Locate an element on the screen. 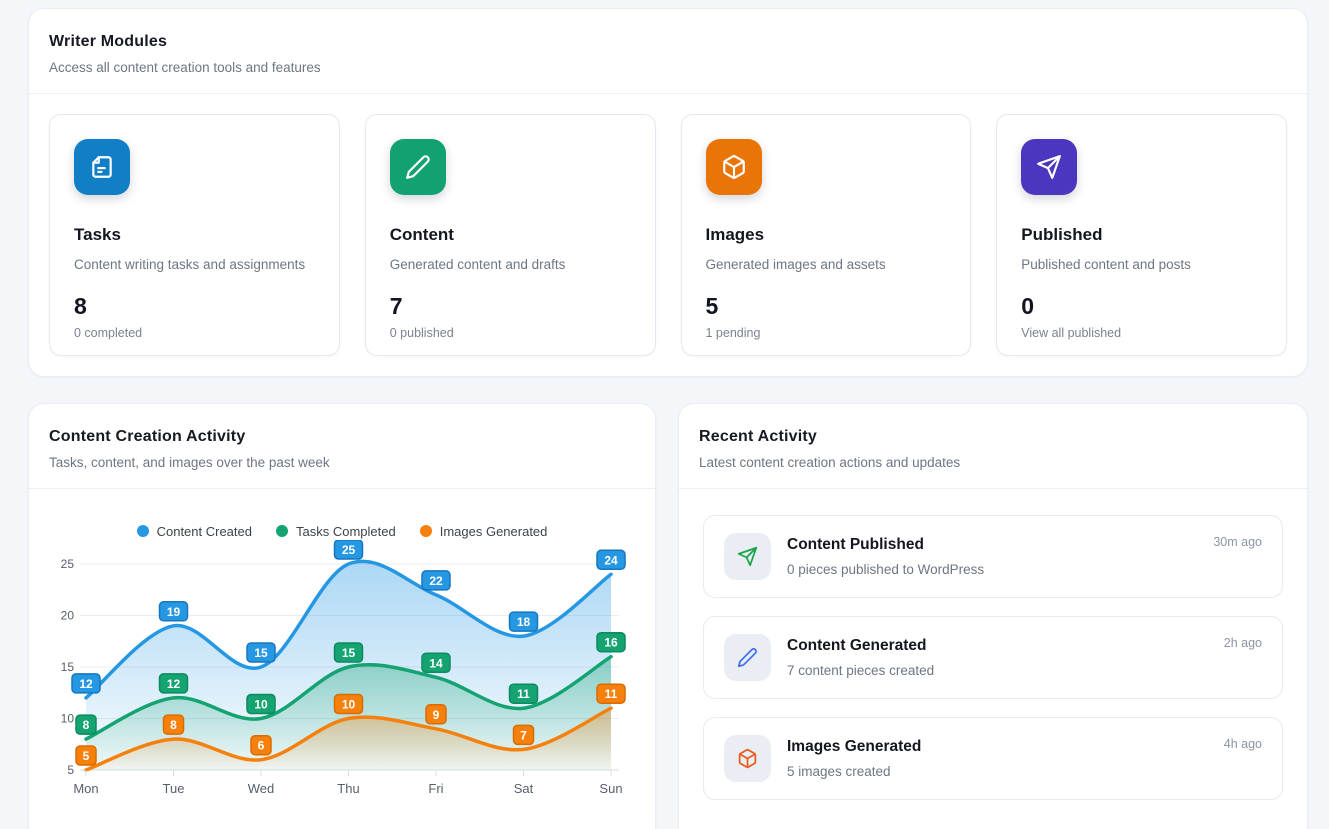 The height and width of the screenshot is (829, 1329). svg-text: 22 is located at coordinates (436, 581).